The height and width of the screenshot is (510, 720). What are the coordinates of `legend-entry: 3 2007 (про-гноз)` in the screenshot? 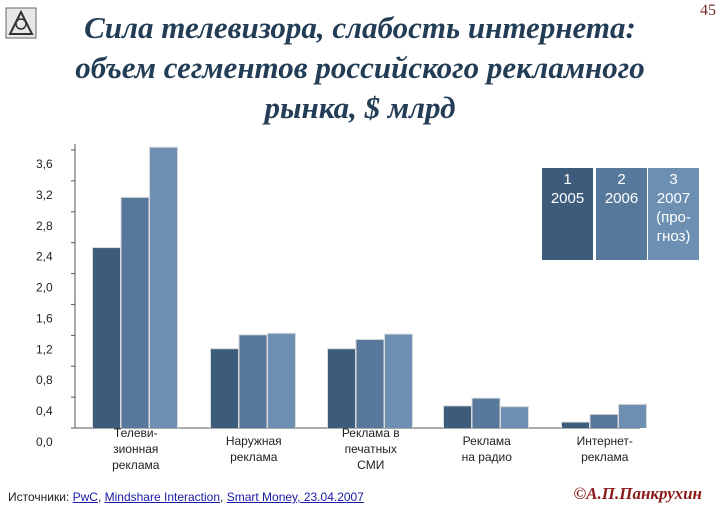 It's located at (673, 214).